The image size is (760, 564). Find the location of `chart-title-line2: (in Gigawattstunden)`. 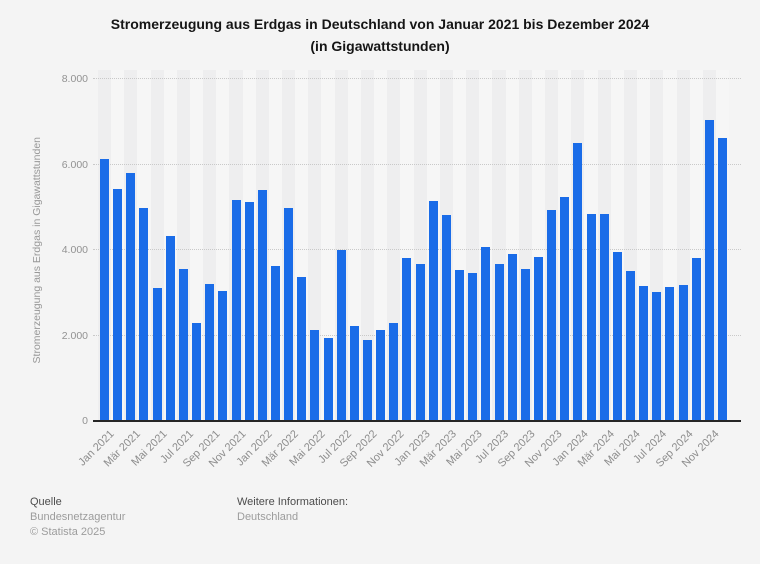

chart-title-line2: (in Gigawattstunden) is located at coordinates (380, 46).